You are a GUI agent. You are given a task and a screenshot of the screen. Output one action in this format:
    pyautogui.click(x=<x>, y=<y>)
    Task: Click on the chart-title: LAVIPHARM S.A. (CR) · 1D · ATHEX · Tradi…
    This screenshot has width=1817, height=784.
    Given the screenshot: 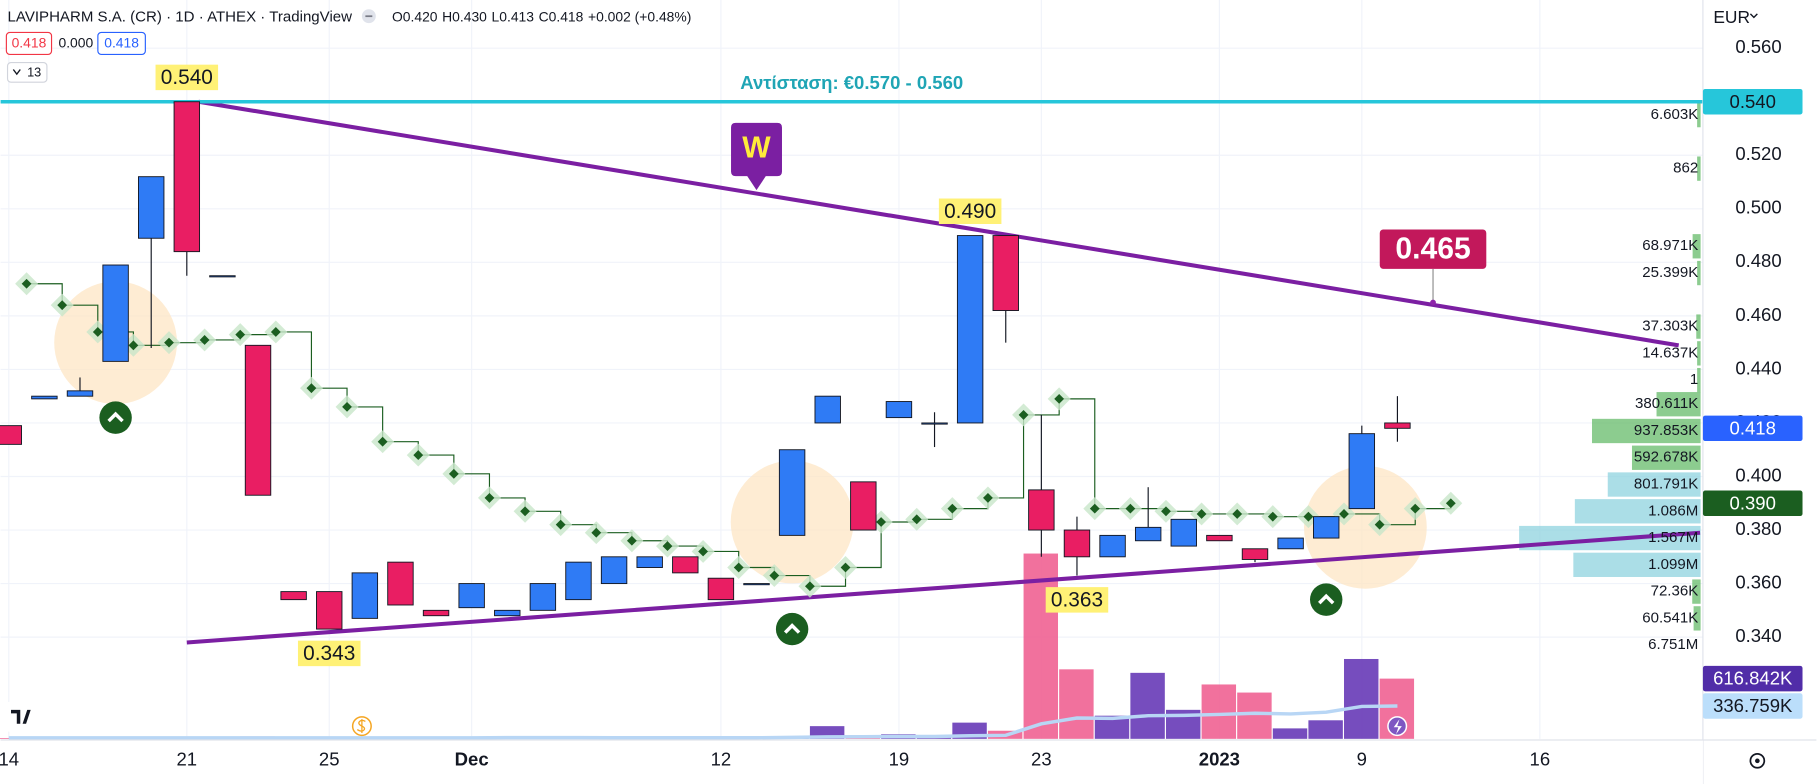 What is the action you would take?
    pyautogui.click(x=180, y=16)
    